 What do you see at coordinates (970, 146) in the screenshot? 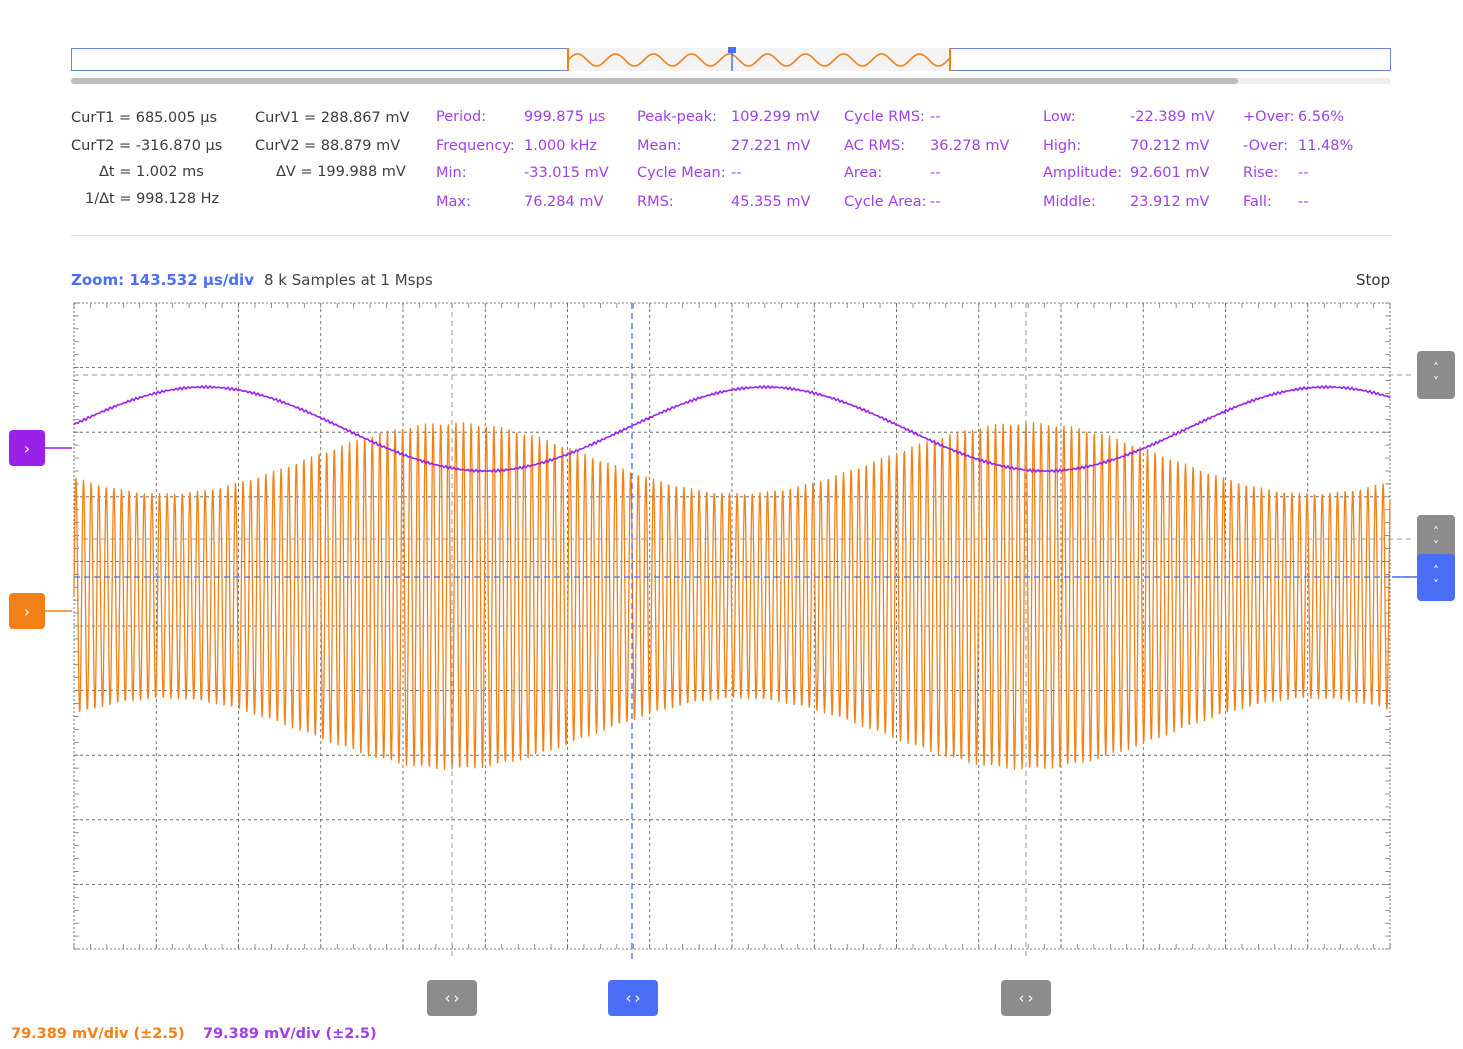
I see `acrms-value: 36.278 mV` at bounding box center [970, 146].